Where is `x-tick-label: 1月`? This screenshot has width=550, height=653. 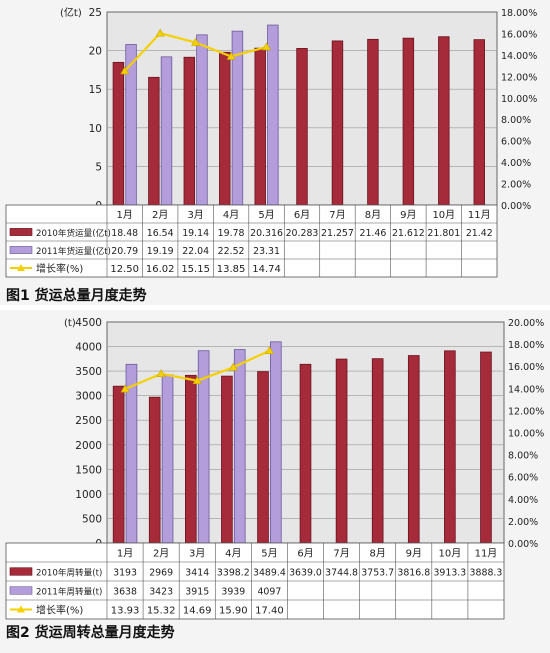 x-tick-label: 1月 is located at coordinates (125, 554).